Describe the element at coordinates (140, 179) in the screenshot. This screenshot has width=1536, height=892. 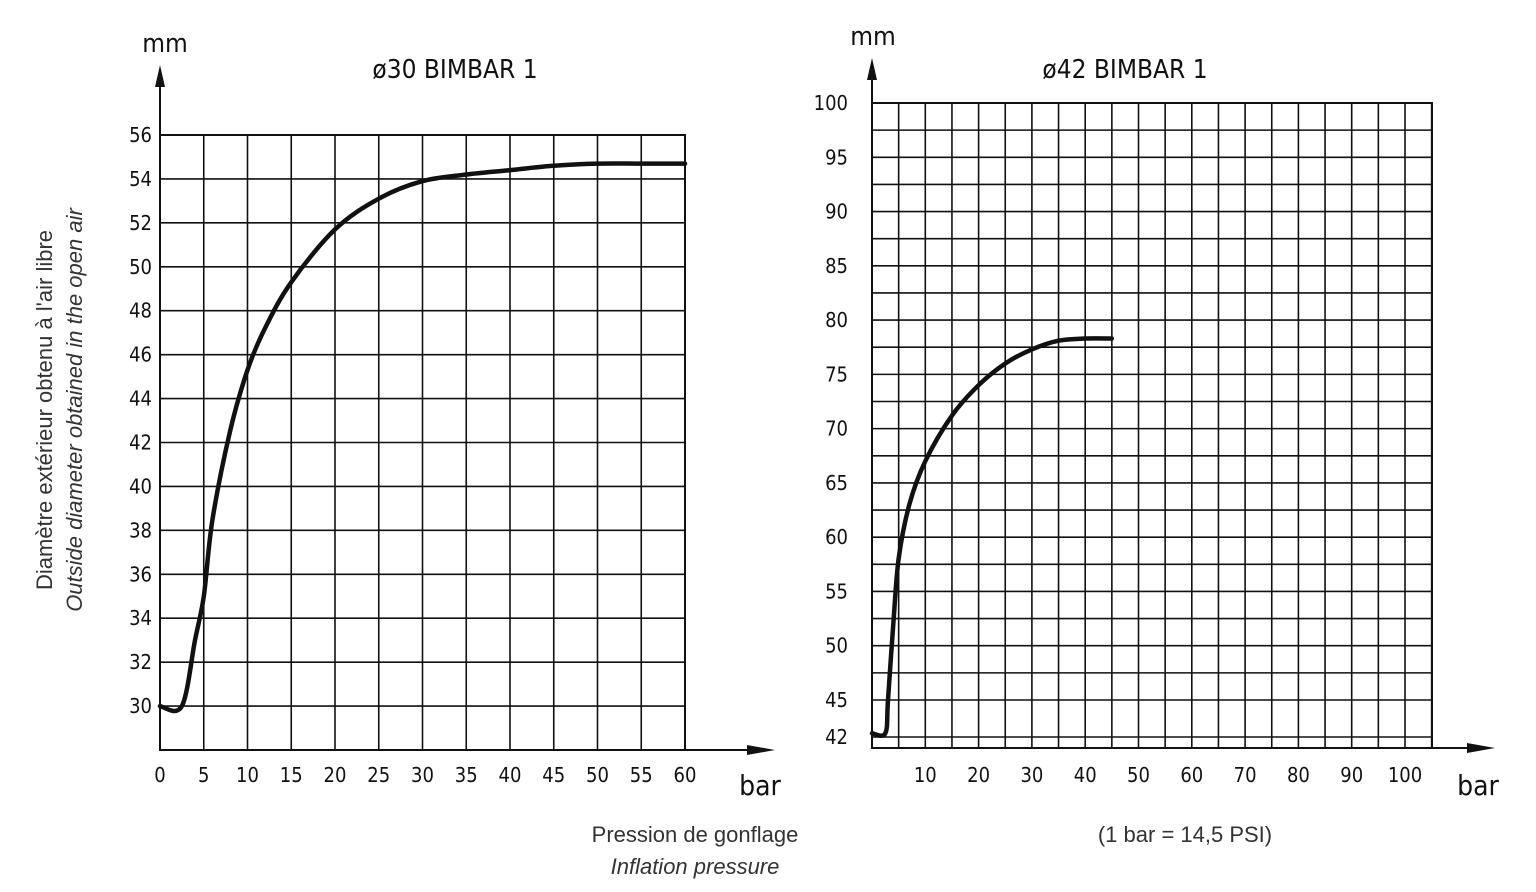
I see `y-tick-label: 54` at that location.